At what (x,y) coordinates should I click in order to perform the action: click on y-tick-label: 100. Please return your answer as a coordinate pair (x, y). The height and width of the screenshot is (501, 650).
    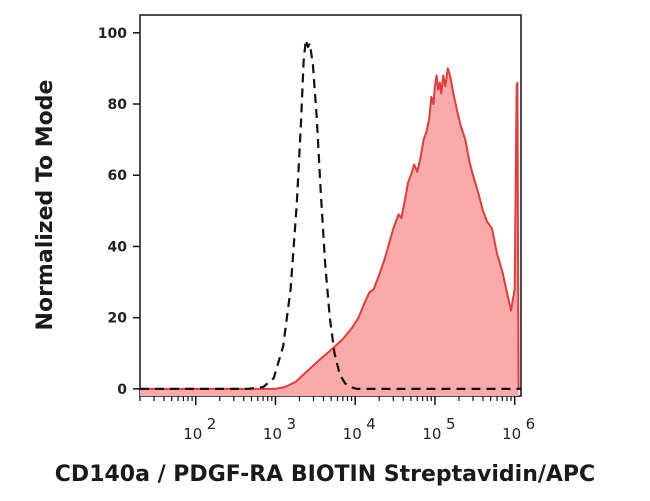
    Looking at the image, I should click on (112, 34).